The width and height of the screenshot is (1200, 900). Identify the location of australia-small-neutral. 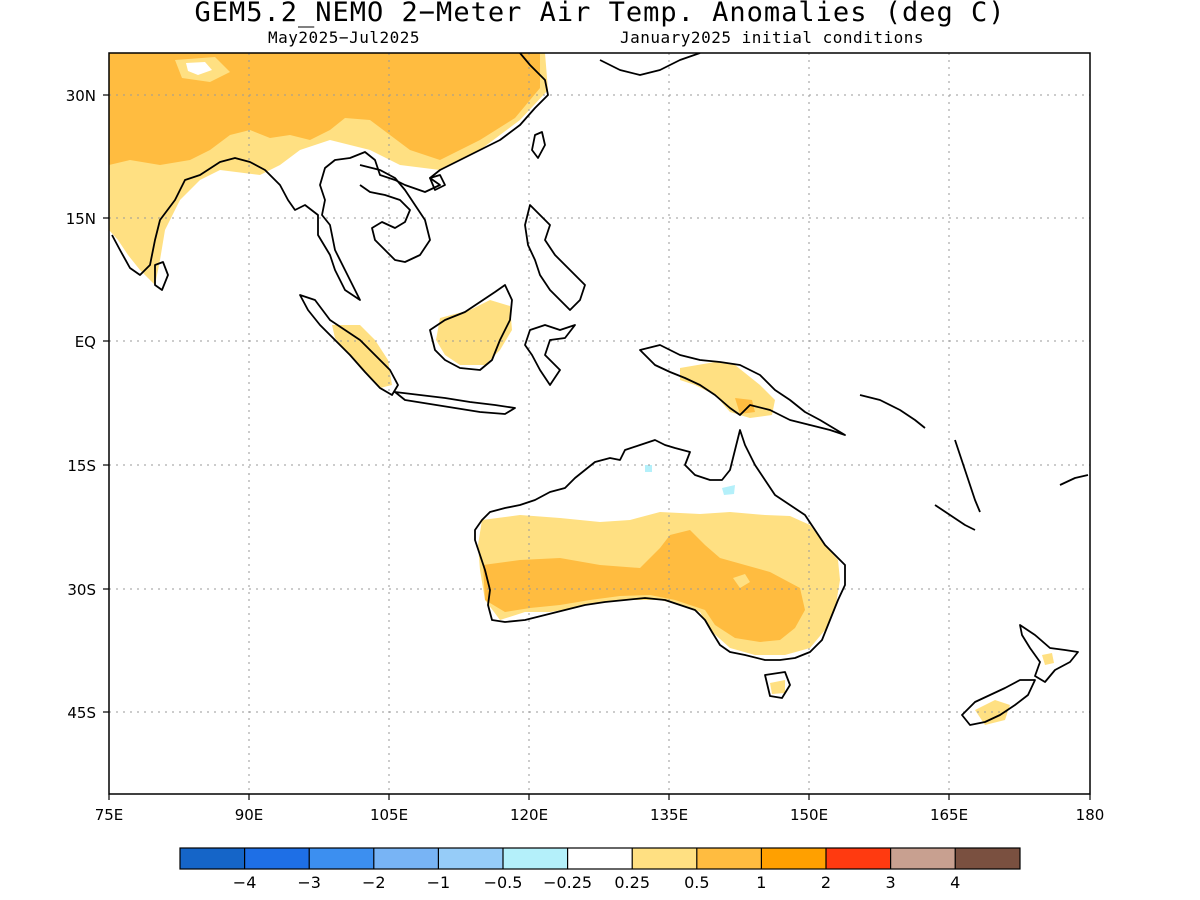
(741, 581).